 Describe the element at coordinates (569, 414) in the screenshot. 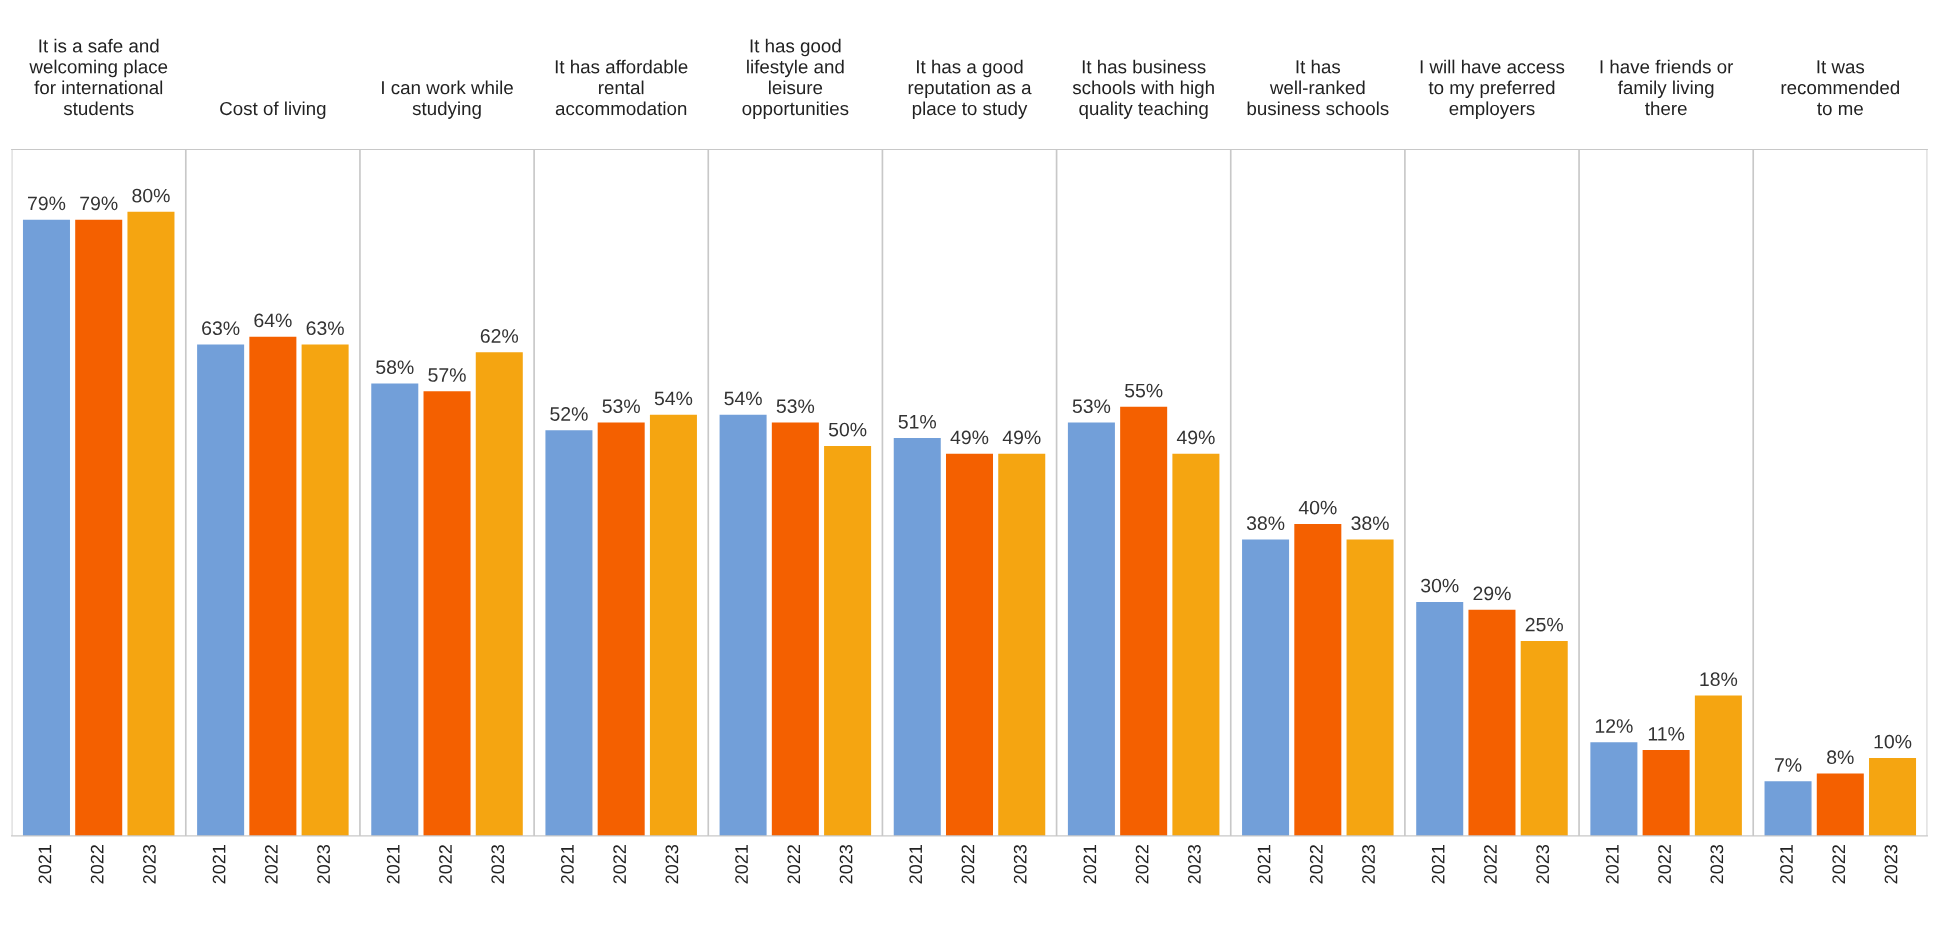

I see `data-label: 52%` at that location.